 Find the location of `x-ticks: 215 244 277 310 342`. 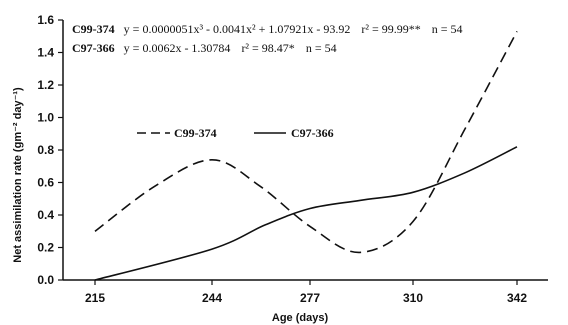

x-ticks: 215 244 277 310 342 is located at coordinates (306, 292).